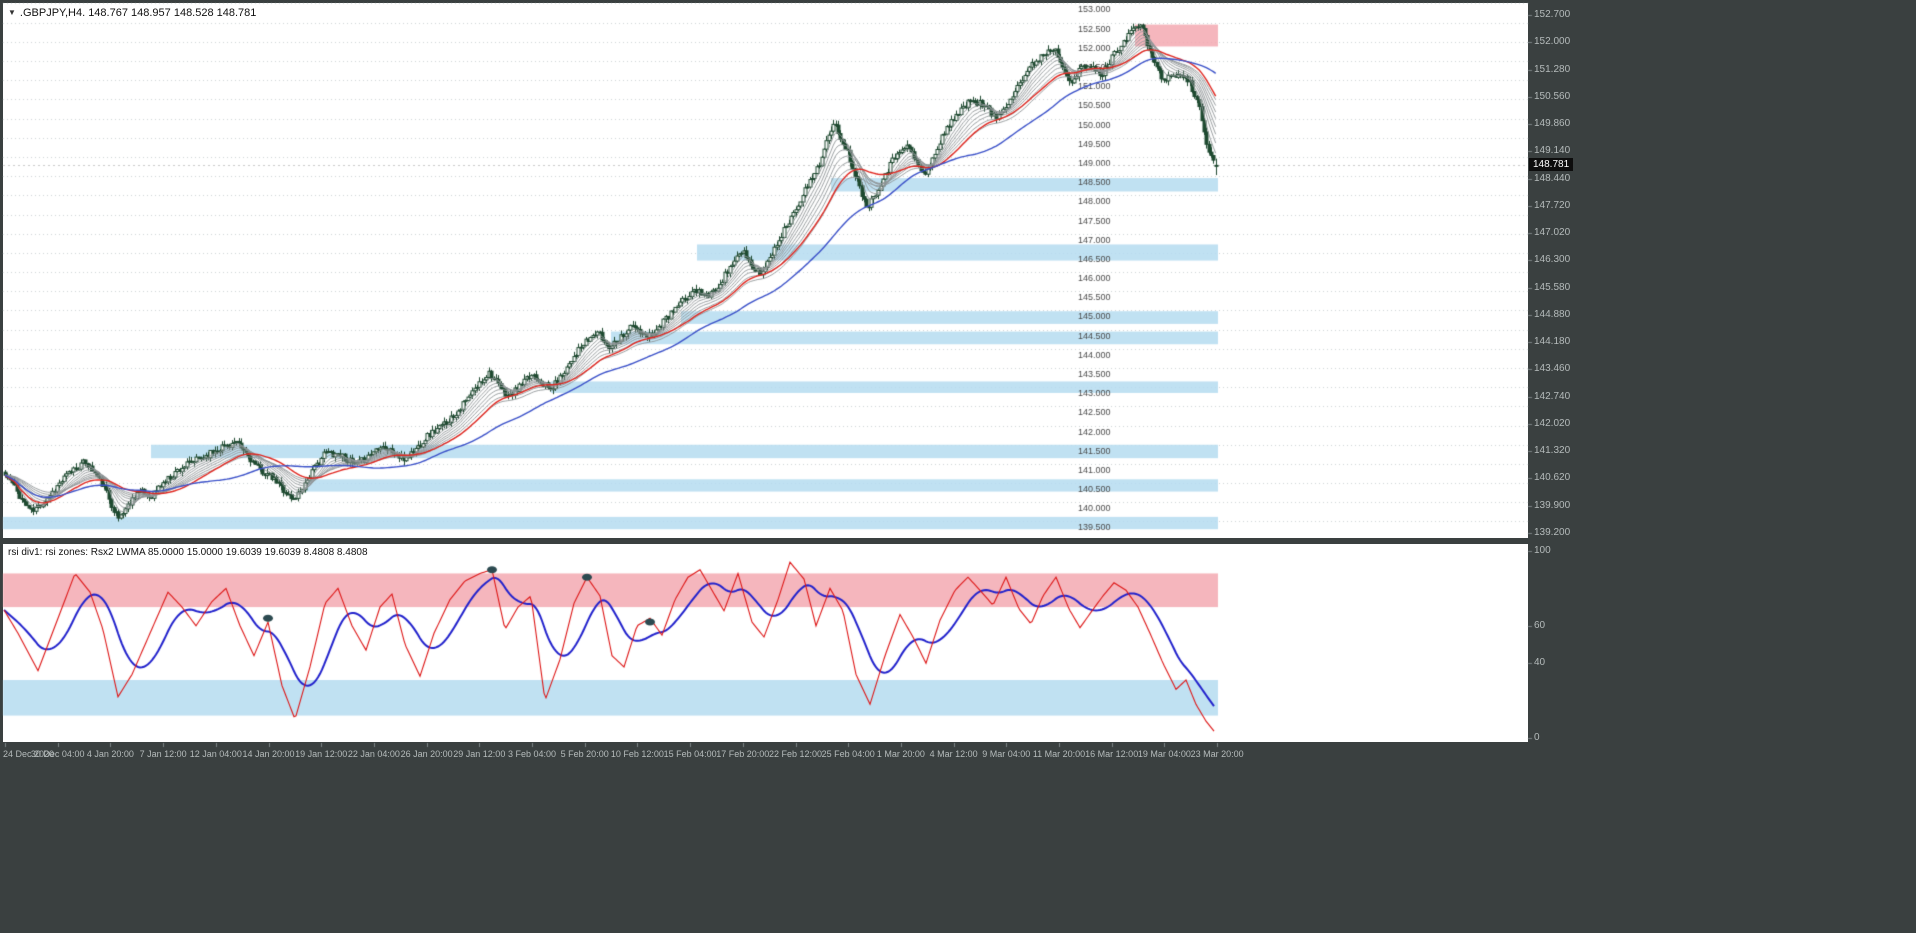 The image size is (1916, 933). Describe the element at coordinates (1552, 205) in the screenshot. I see `price-axis-label: 147.720` at that location.